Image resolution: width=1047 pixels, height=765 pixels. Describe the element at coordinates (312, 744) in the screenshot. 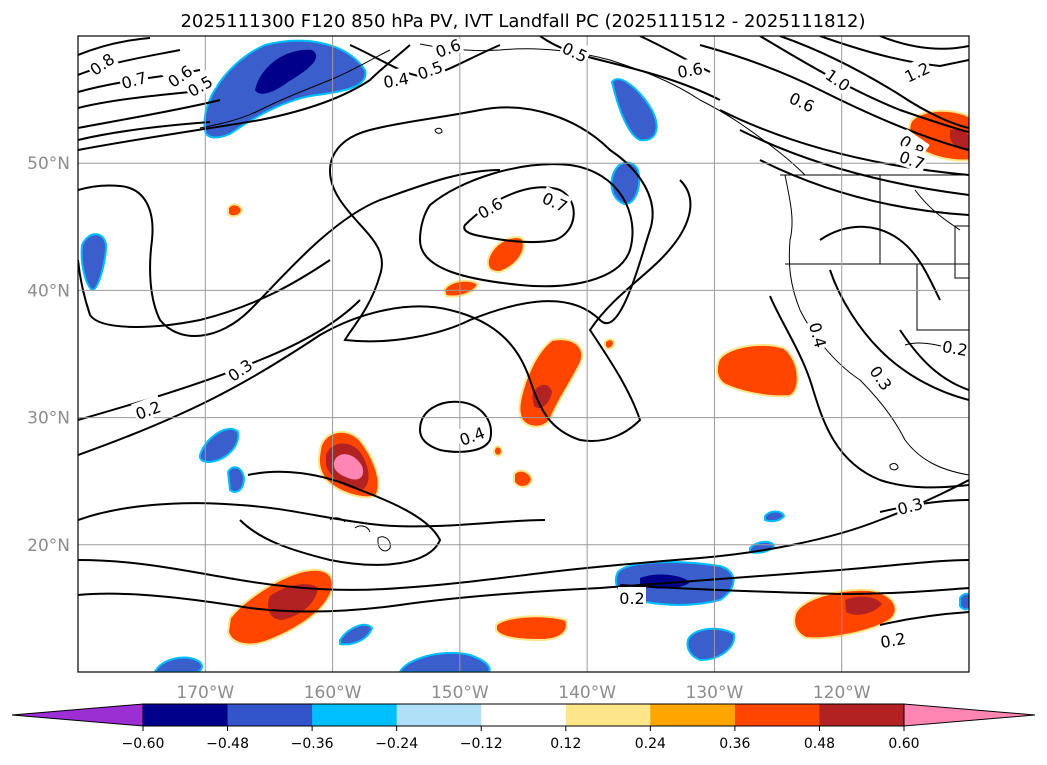

I see `colorbar-tick-label: −0.36` at that location.